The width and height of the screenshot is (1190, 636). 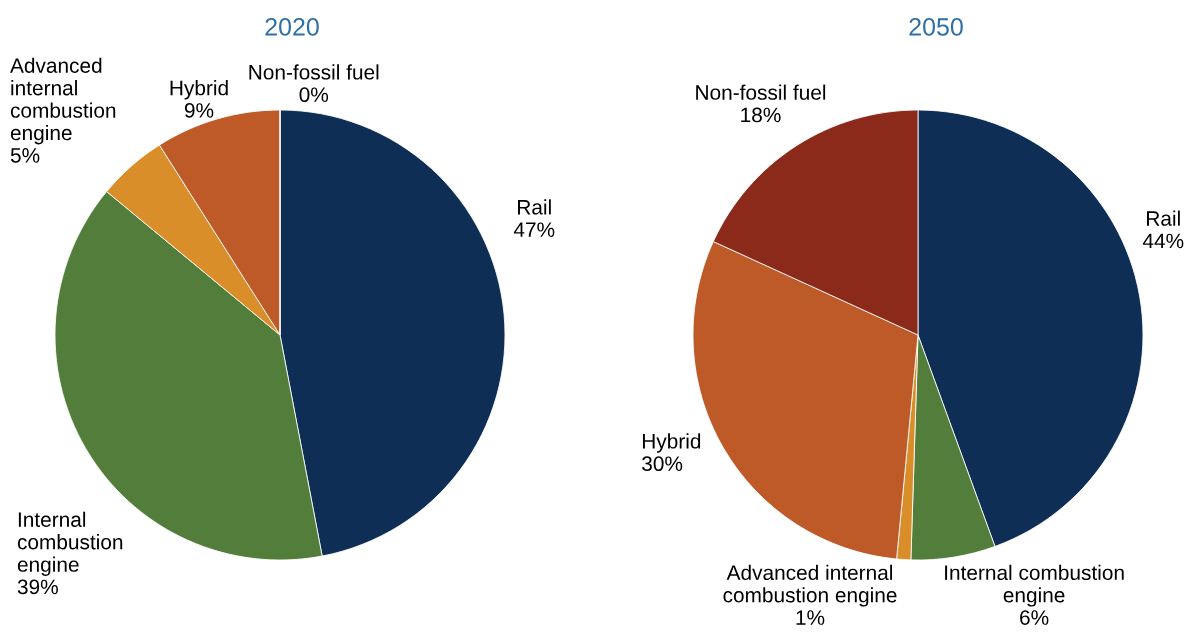 What do you see at coordinates (37, 587) in the screenshot?
I see `data-label: 39%` at bounding box center [37, 587].